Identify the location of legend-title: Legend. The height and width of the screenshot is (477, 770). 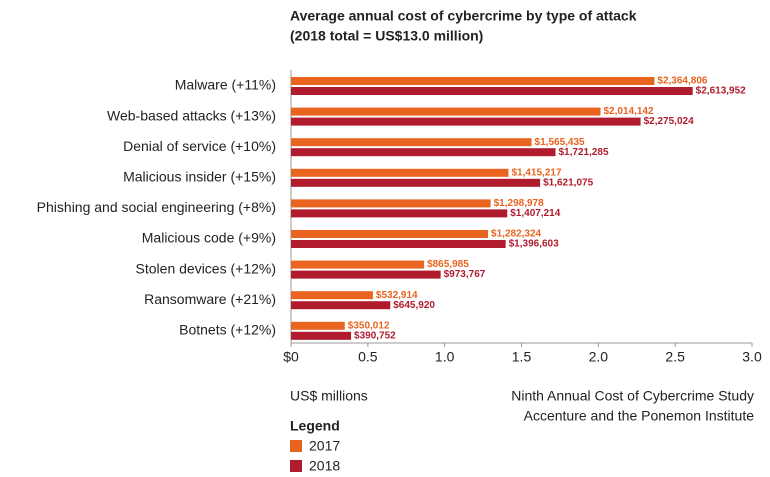
(315, 426).